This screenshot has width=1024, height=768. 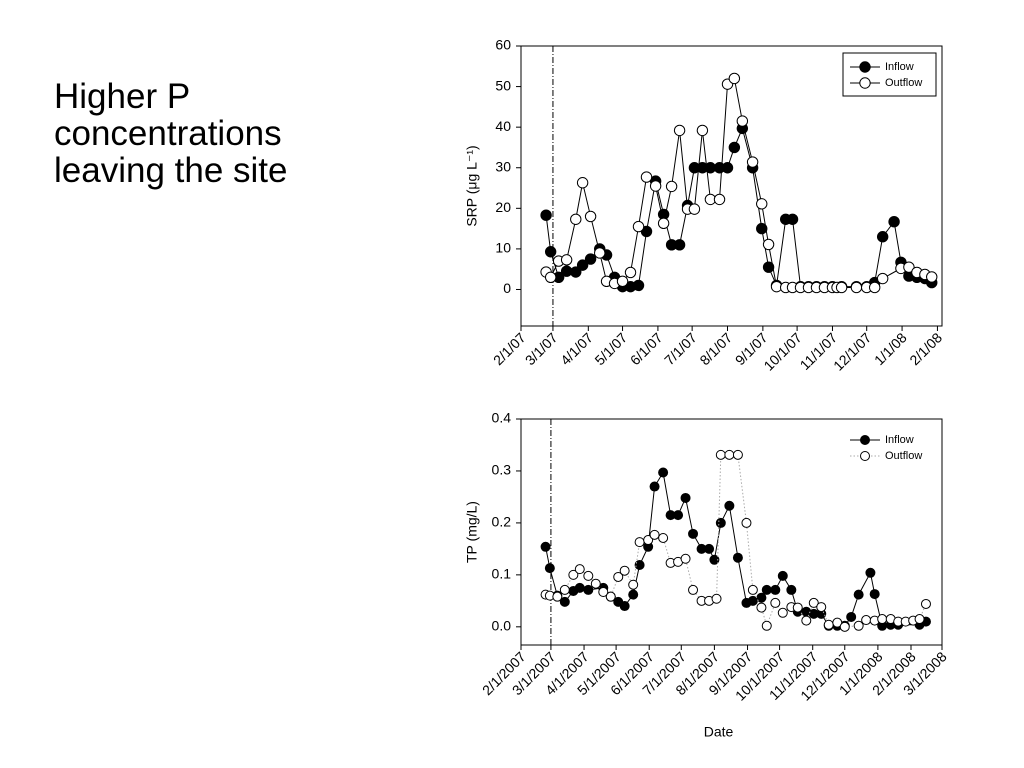 I want to click on y-tick-label: 0.1, so click(x=502, y=574).